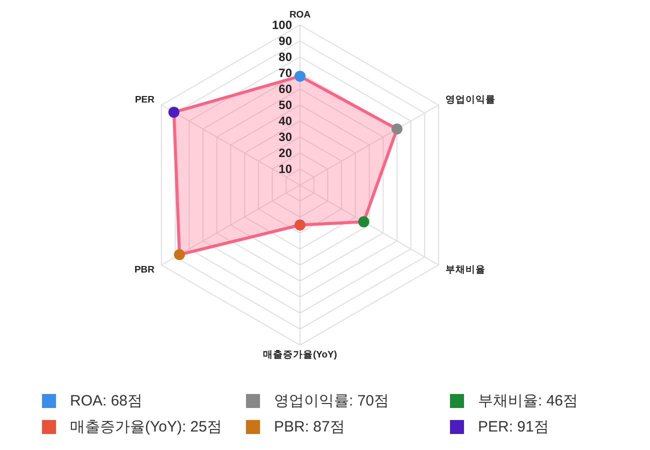  What do you see at coordinates (285, 89) in the screenshot?
I see `tick-label: 60` at bounding box center [285, 89].